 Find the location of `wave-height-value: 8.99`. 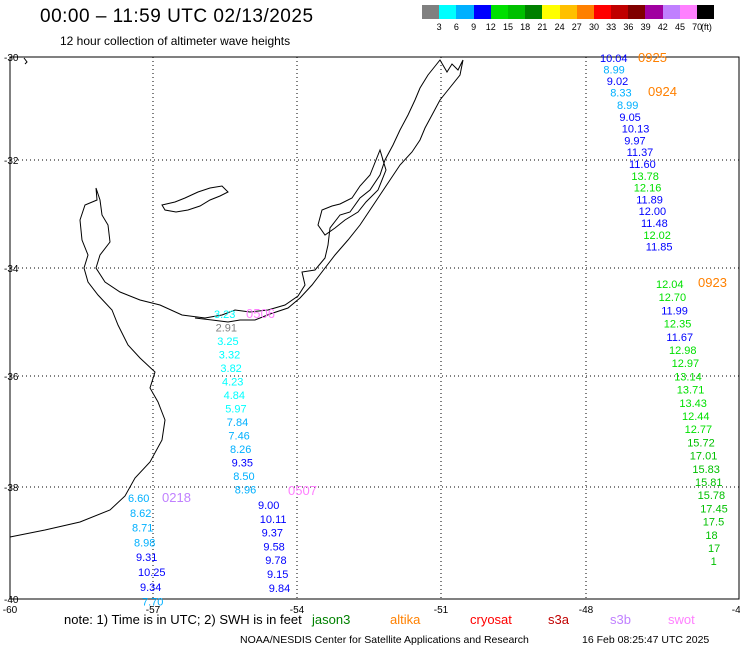

wave-height-value: 8.99 is located at coordinates (613, 71).